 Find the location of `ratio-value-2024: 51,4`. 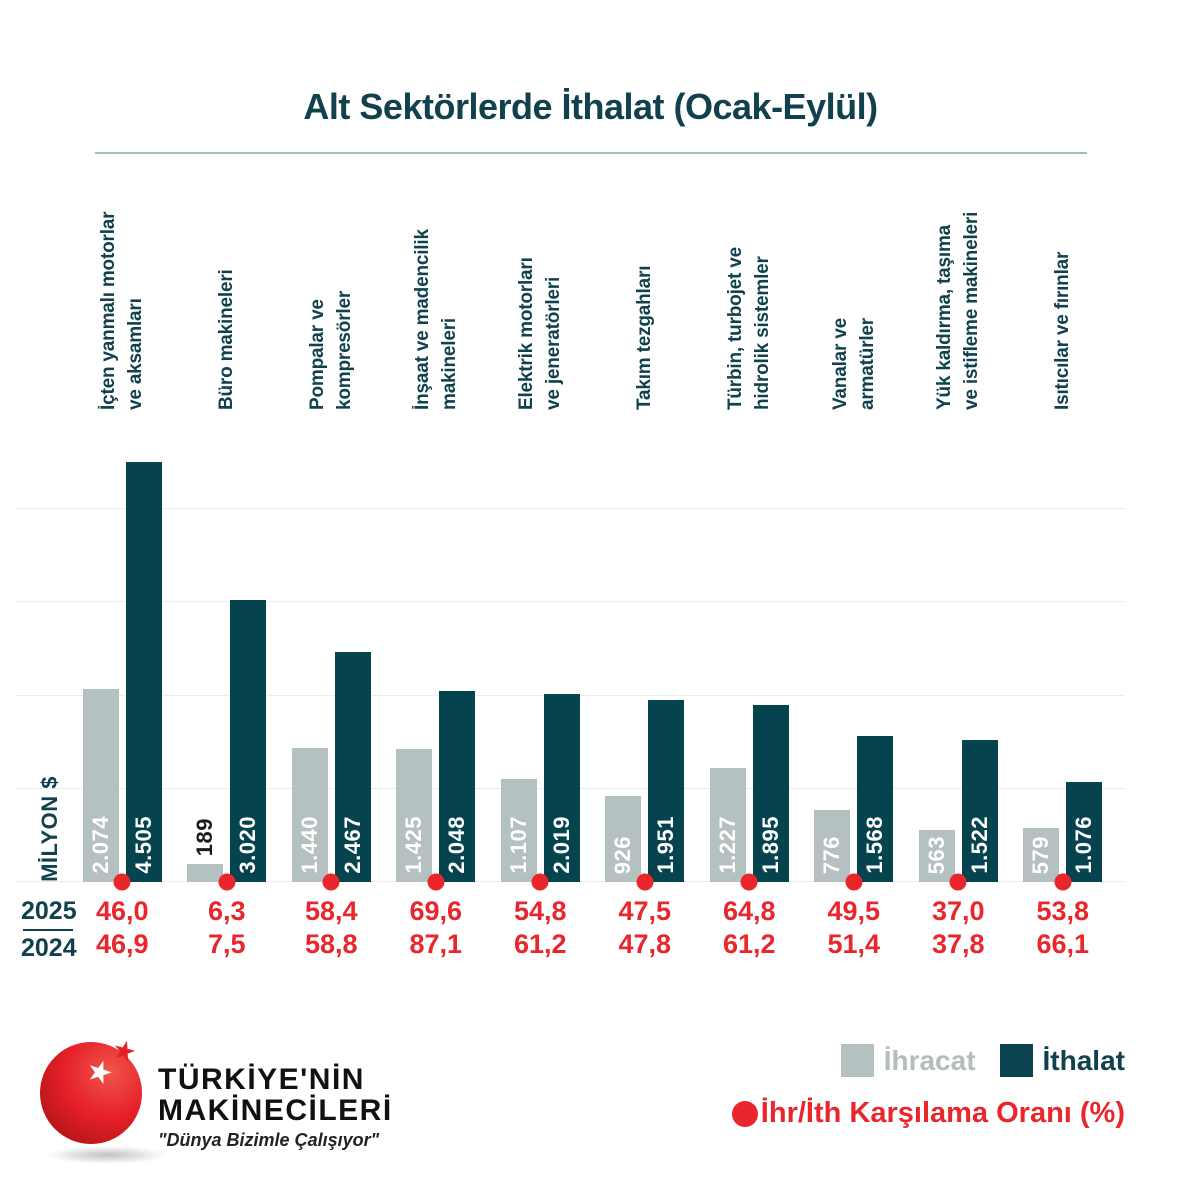

ratio-value-2024: 51,4 is located at coordinates (854, 944).